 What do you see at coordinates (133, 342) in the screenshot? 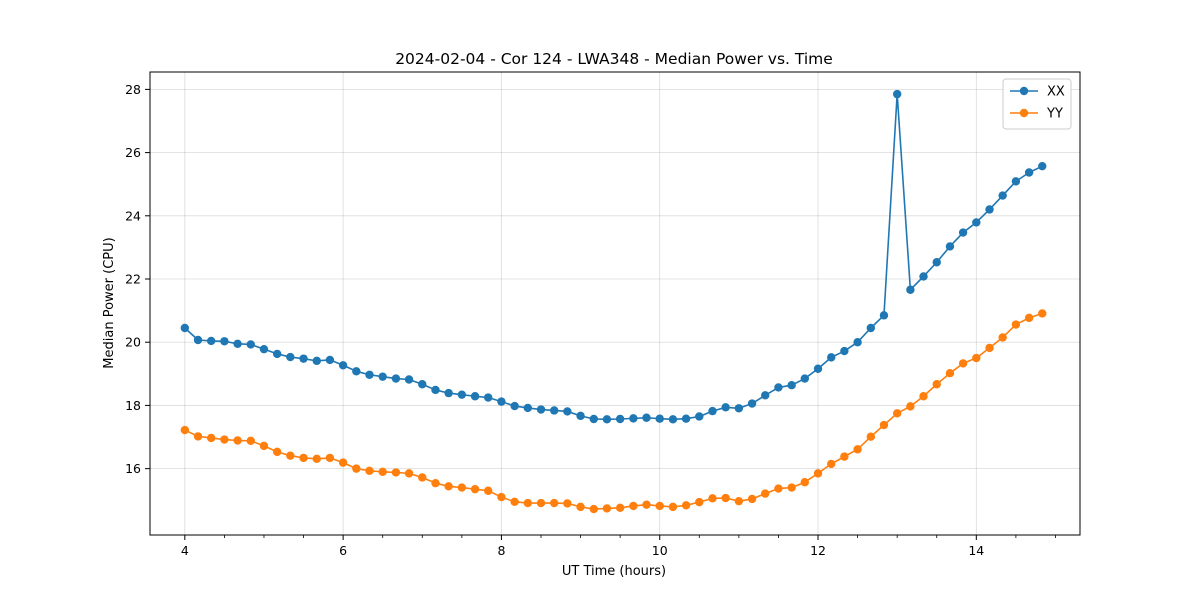
I see `y-tick-label: 20` at bounding box center [133, 342].